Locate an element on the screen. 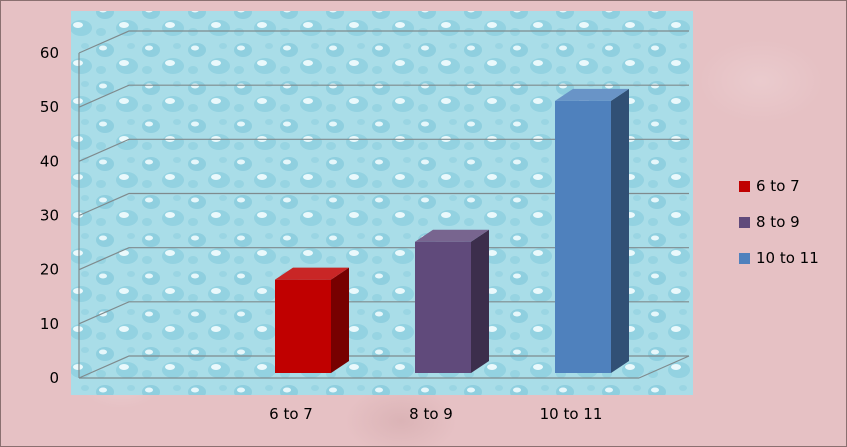 The image size is (847, 447). legend-label: 10 to 11 is located at coordinates (787, 258).